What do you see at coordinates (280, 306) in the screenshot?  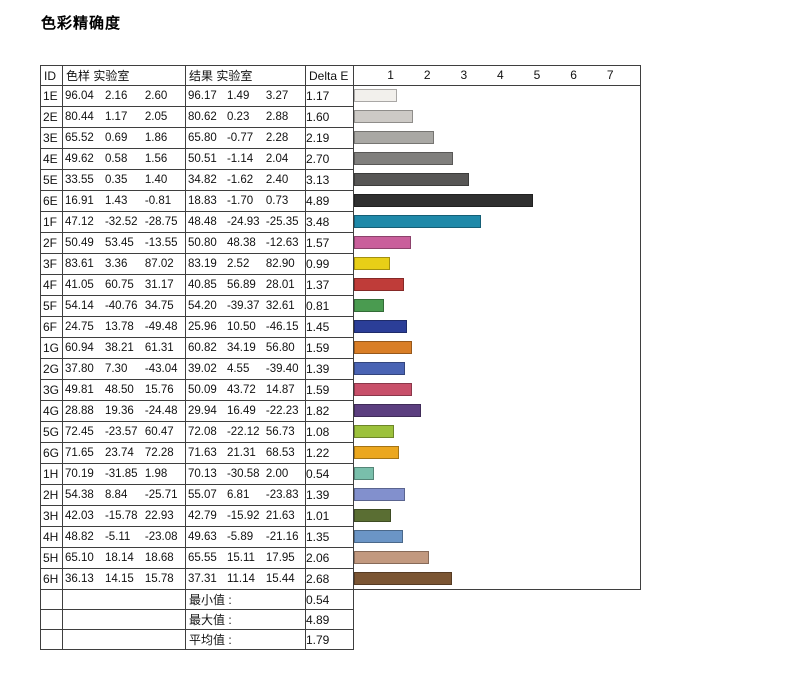 I see `lab-value: 32.61` at bounding box center [280, 306].